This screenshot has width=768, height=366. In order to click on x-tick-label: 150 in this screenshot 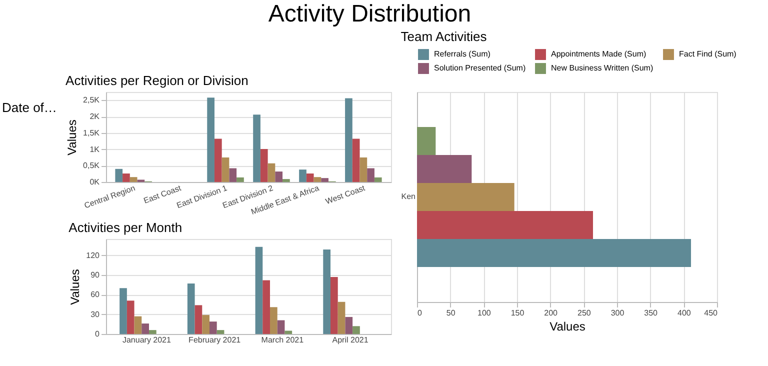, I will do `click(517, 313)`.